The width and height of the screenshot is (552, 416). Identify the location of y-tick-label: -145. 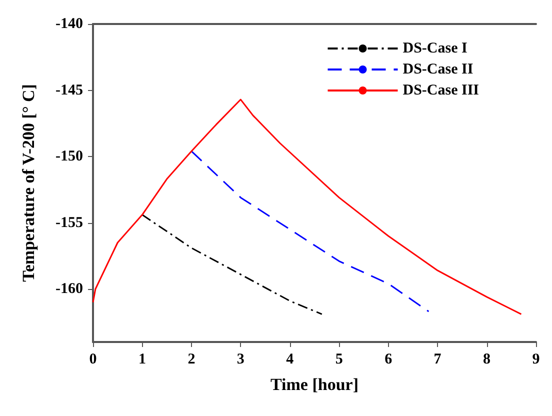
(69, 90).